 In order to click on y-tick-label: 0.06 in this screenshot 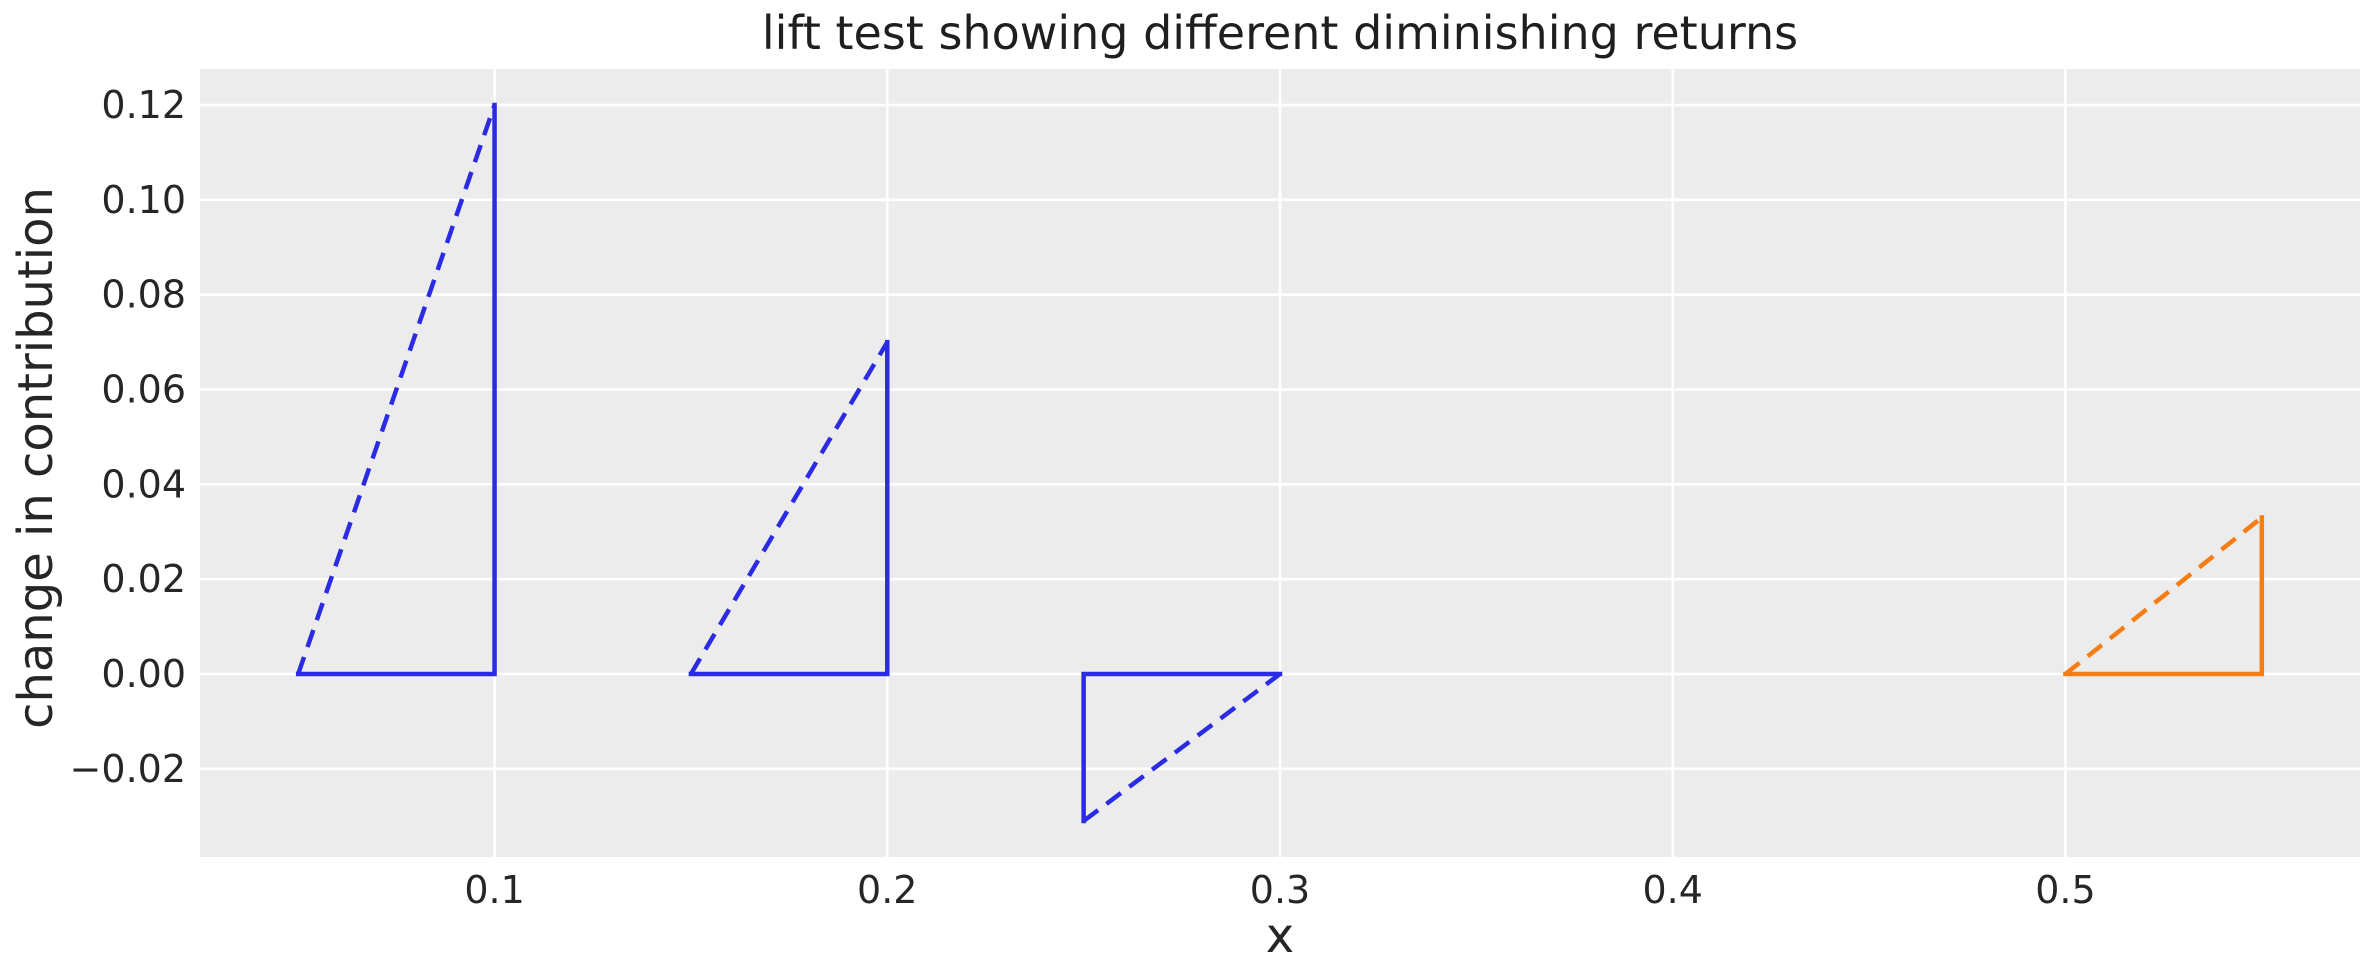, I will do `click(143, 390)`.